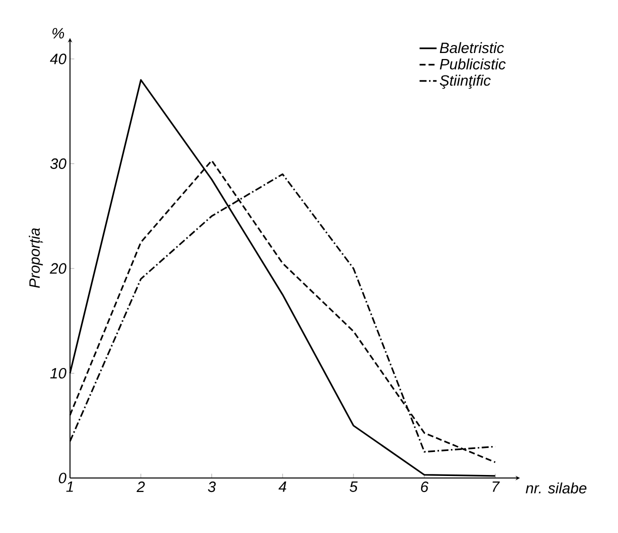 This screenshot has height=533, width=618. I want to click on legend-label: Ştiinţific, so click(465, 81).